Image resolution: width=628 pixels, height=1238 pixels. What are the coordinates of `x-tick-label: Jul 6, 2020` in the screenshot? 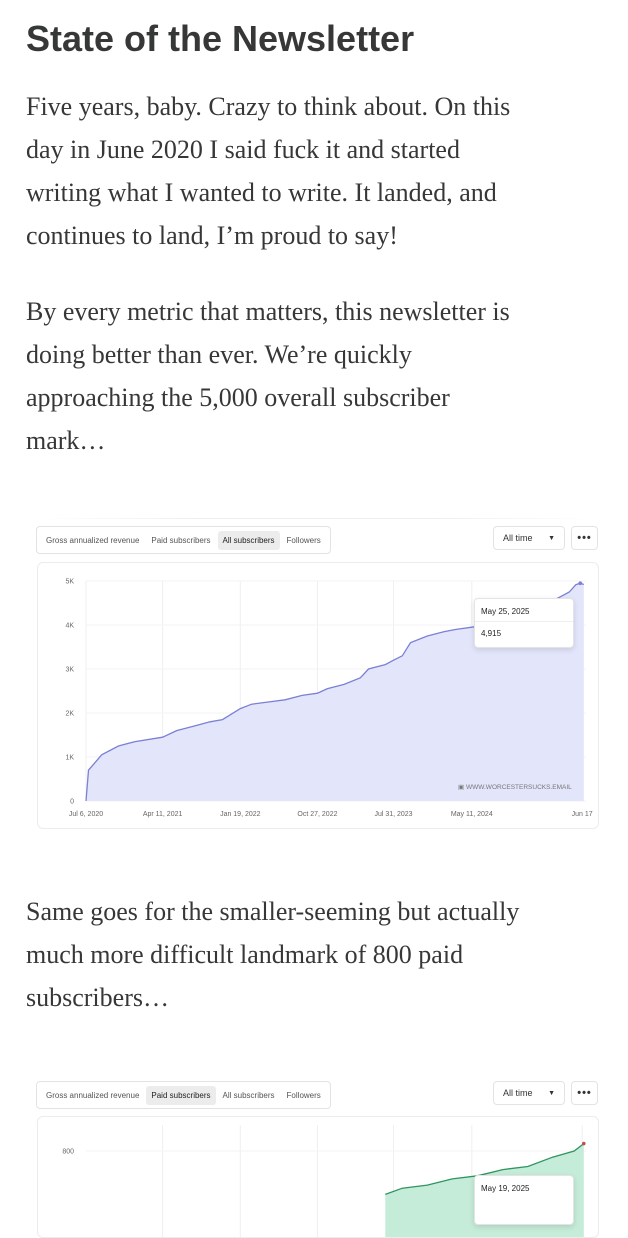 It's located at (86, 814).